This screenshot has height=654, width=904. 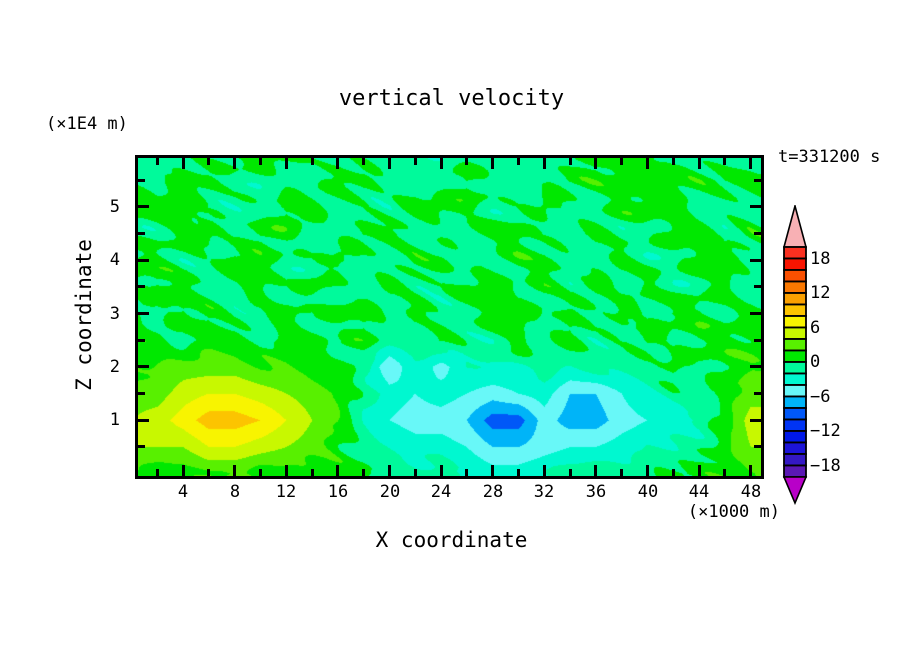 What do you see at coordinates (338, 492) in the screenshot?
I see `x-tick-label: 16` at bounding box center [338, 492].